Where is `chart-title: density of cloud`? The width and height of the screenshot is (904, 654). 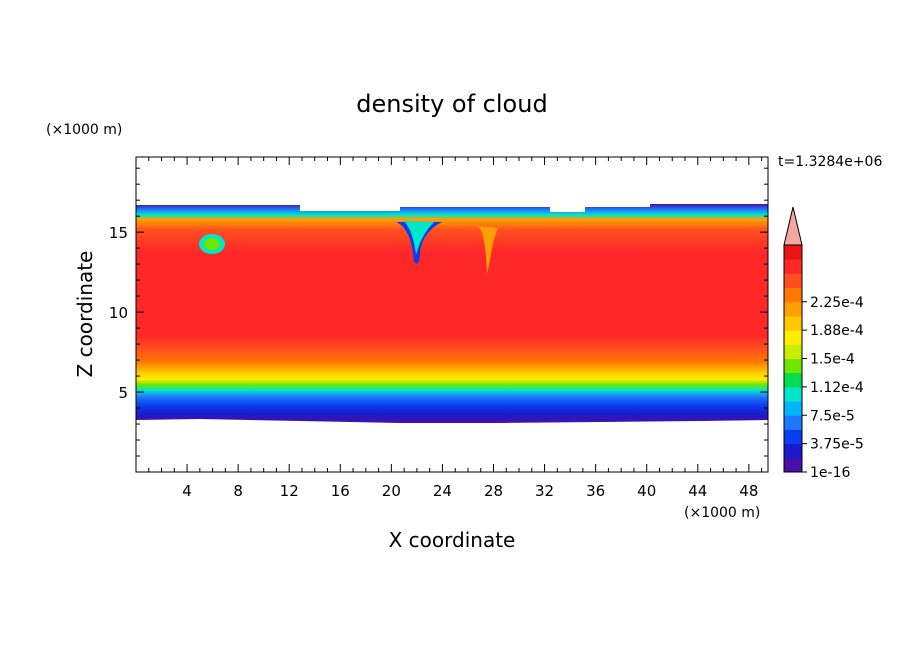
chart-title: density of cloud is located at coordinates (451, 104).